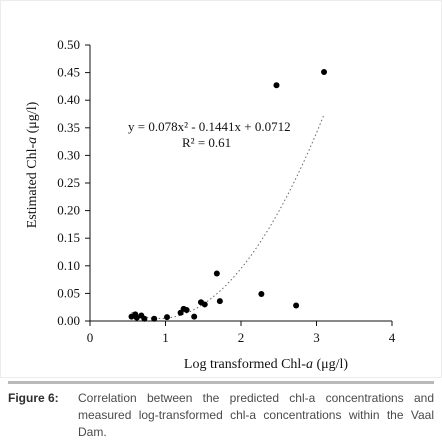  Describe the element at coordinates (68, 72) in the screenshot. I see `y-tick-label: 0.45` at that location.